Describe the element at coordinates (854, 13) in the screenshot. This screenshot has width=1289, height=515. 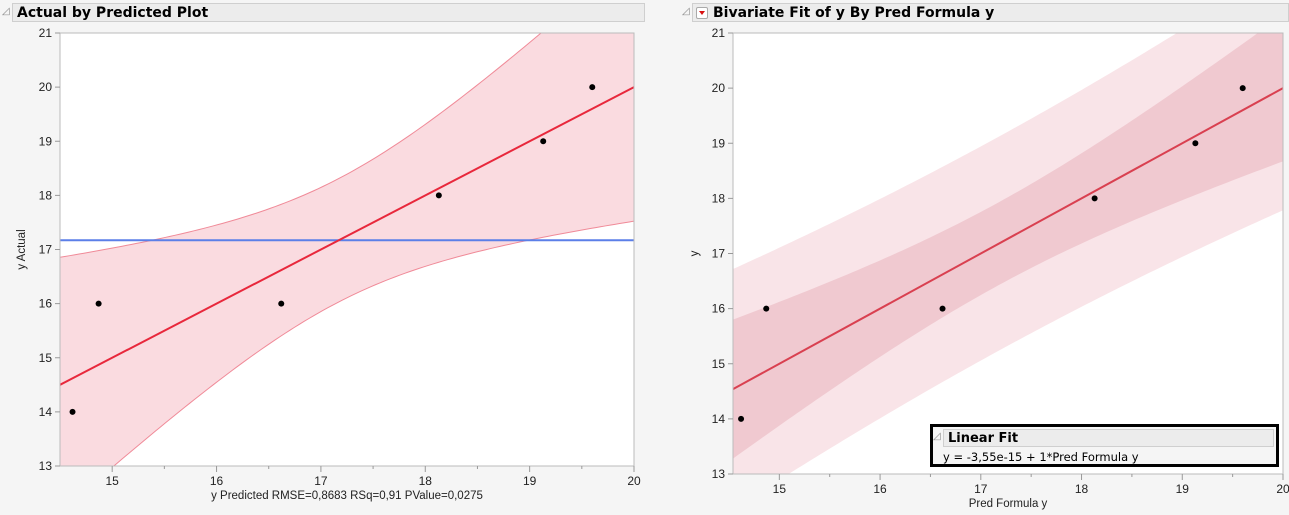
I see `bivariate-fit-title: Bivariate Fit of y By Pred Formula y` at that location.